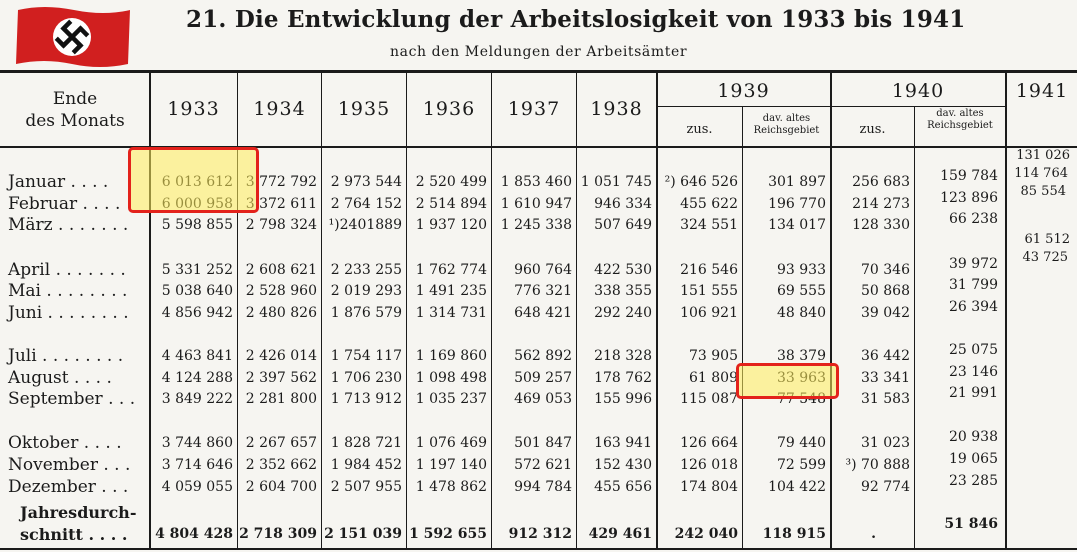  What do you see at coordinates (67, 270) in the screenshot?
I see `month-label: April . . . . . . .` at bounding box center [67, 270].